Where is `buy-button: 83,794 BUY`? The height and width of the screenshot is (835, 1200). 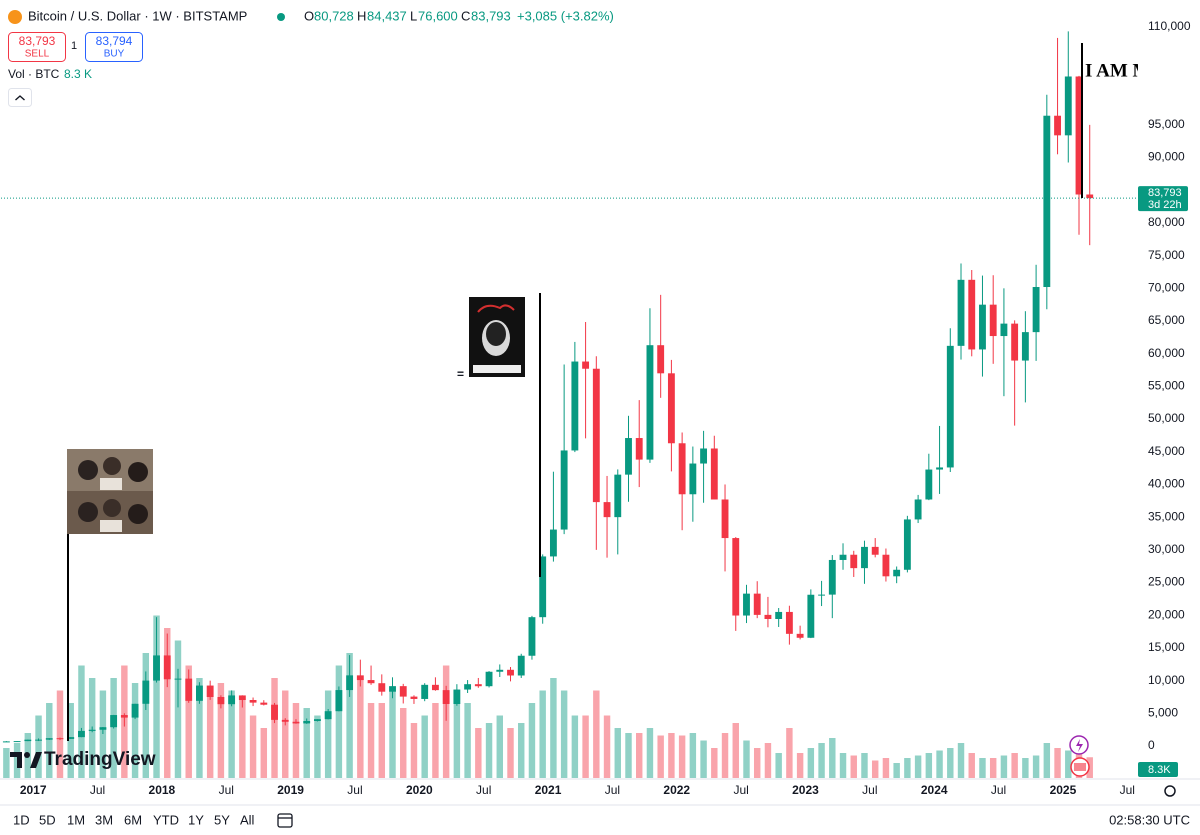 buy-button: 83,794 BUY is located at coordinates (114, 47).